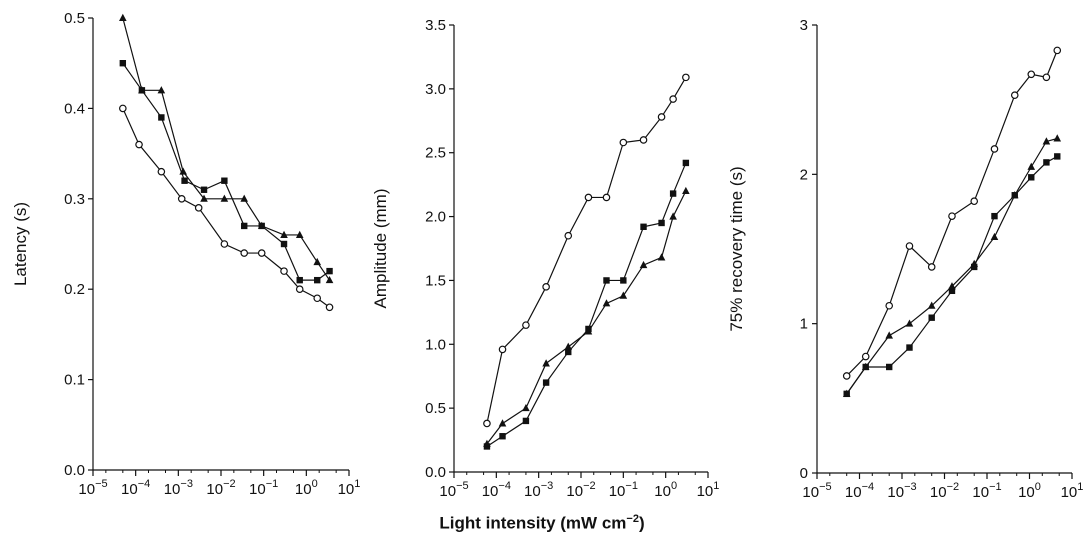  What do you see at coordinates (435, 217) in the screenshot?
I see `y-tick-label: 2.0` at bounding box center [435, 217].